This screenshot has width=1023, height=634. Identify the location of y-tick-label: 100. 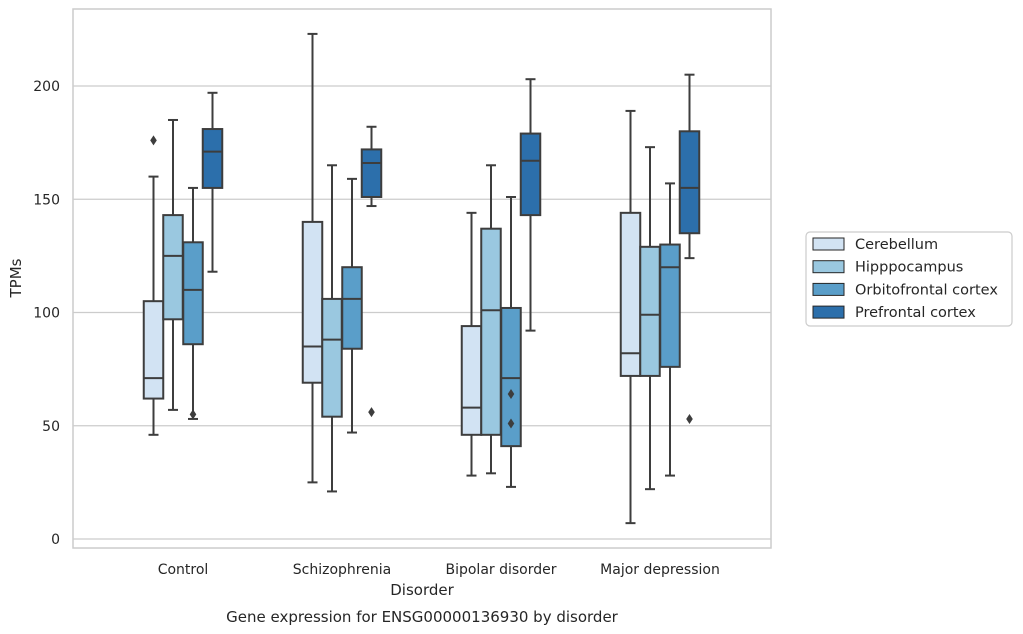
(46, 314).